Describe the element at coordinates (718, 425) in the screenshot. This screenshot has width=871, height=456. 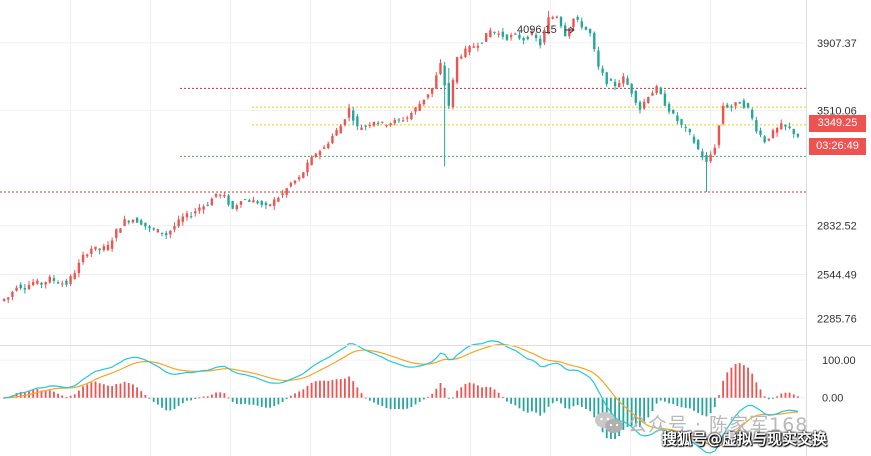
I see `watermark-line-1: 公众号 · 陈家军168` at that location.